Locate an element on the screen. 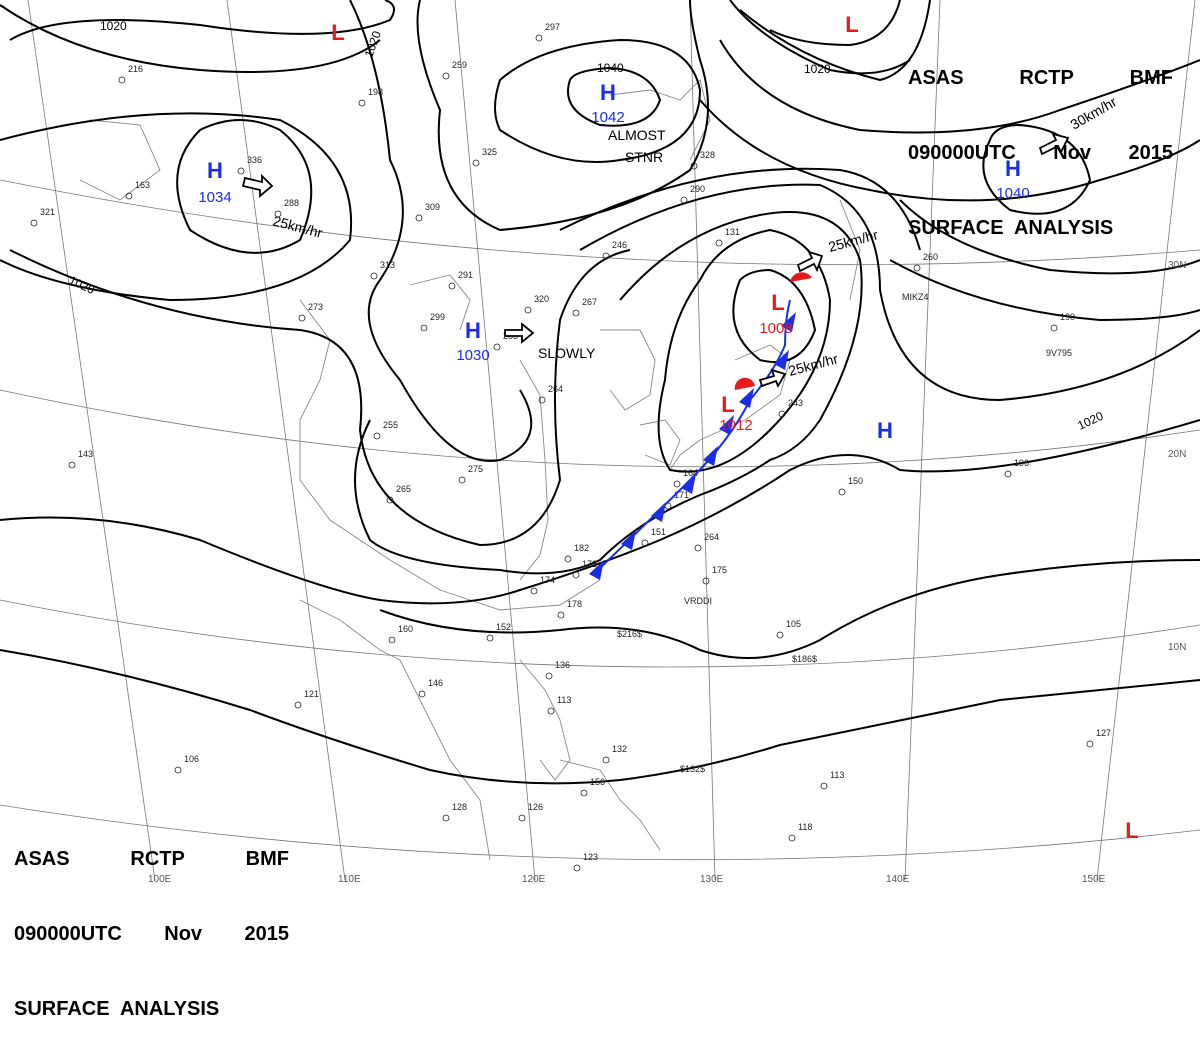 Image resolution: width=1200 pixels, height=1047 pixels. ship-report-id: 9V795 is located at coordinates (1059, 353).